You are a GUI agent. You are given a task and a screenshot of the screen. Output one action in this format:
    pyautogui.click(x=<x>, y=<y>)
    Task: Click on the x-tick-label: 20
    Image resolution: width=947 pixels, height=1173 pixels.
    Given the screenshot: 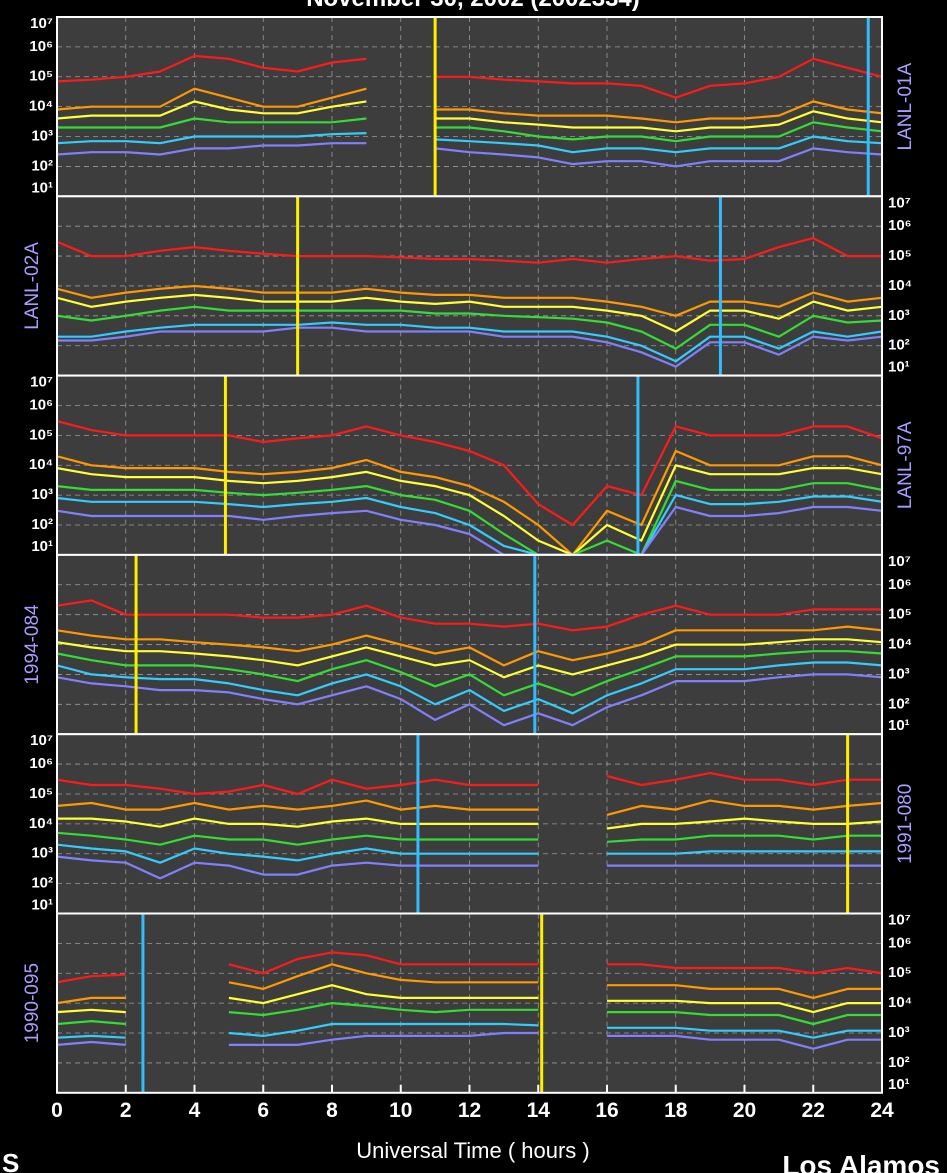 What is the action you would take?
    pyautogui.click(x=744, y=1110)
    